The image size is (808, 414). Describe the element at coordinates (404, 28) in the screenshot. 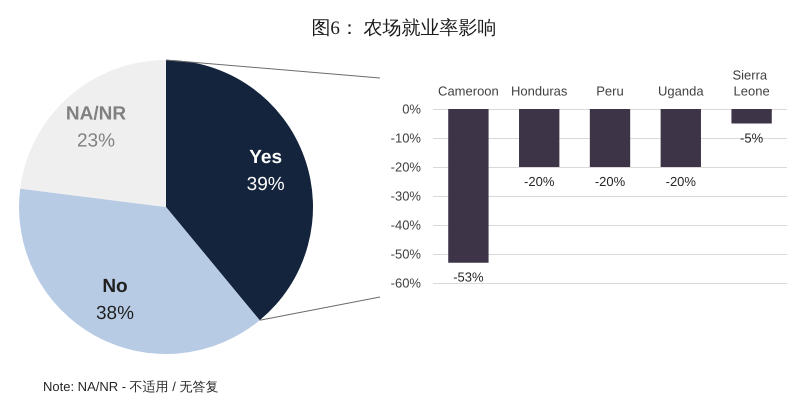

I see `text: 图6： 农场就业率影响` at that location.